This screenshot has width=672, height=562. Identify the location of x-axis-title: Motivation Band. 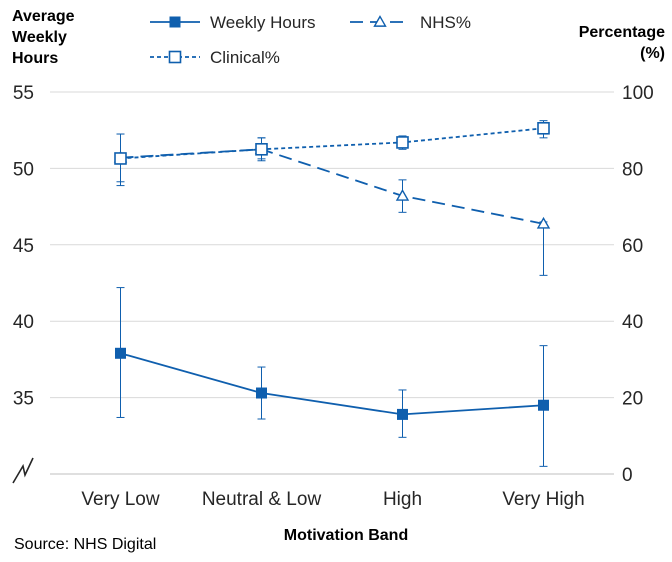
(346, 535).